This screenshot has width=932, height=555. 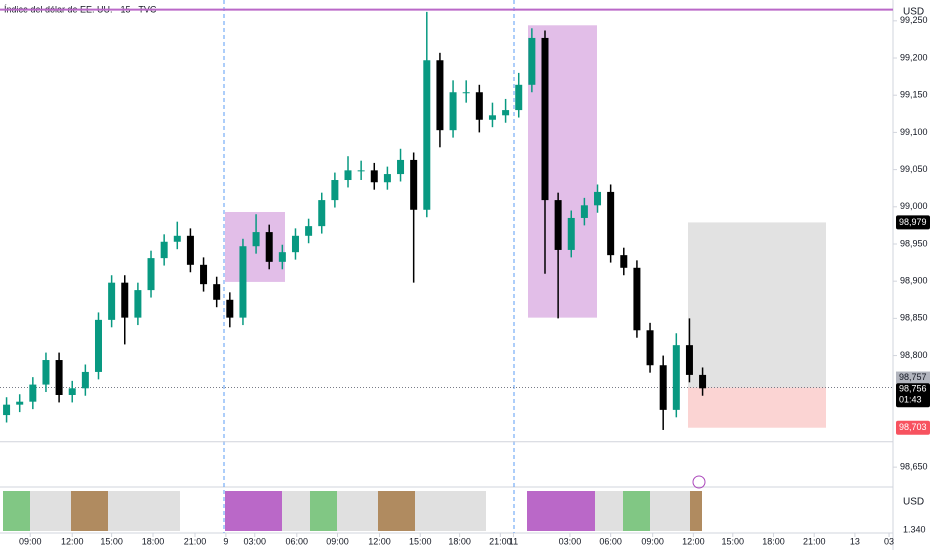 I want to click on y-tick-label: 99,150, so click(x=914, y=95).